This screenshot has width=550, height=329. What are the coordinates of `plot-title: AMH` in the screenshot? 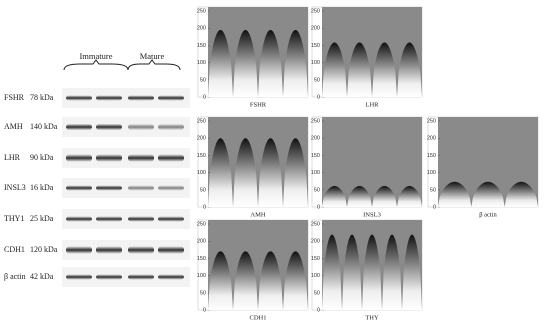 It's located at (257, 214).